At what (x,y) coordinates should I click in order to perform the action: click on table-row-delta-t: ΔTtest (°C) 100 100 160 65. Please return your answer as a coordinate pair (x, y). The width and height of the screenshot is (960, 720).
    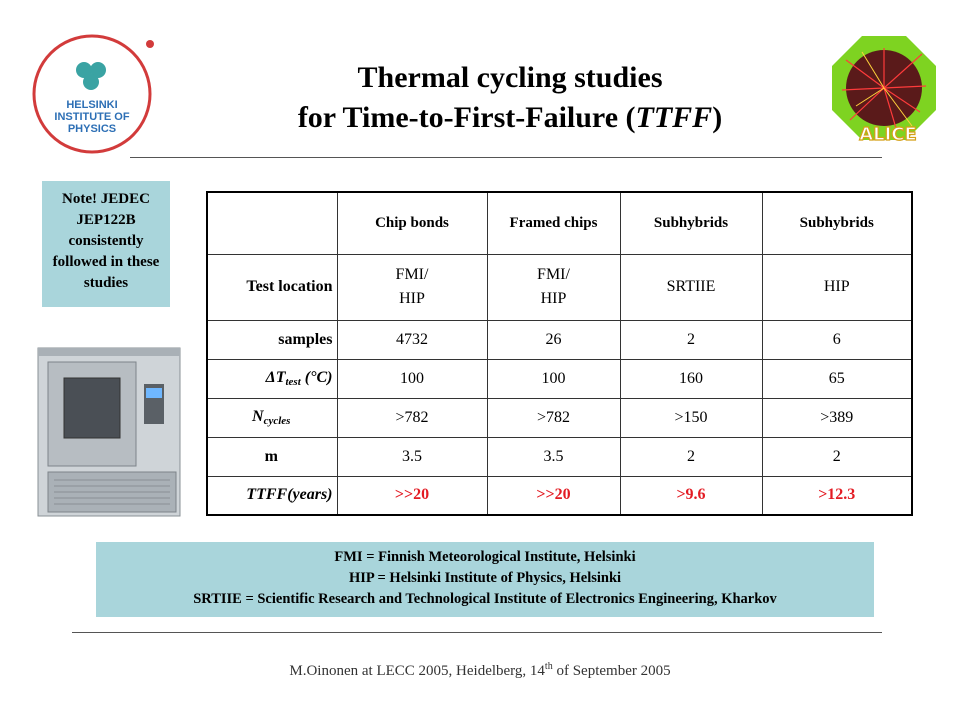
    Looking at the image, I should click on (559, 378).